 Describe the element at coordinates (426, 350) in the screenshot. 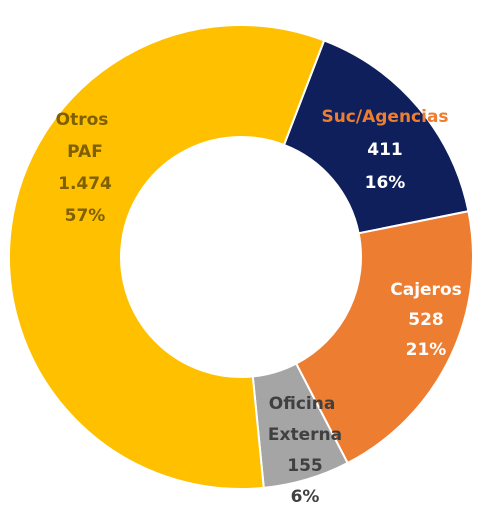

I see `percent-label: 21%` at that location.